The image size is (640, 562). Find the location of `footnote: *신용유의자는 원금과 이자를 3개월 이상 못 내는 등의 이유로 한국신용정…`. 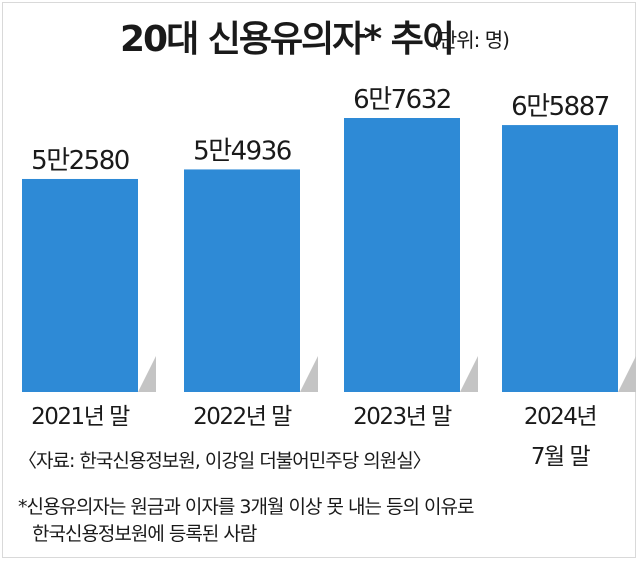

footnote: *신용유의자는 원금과 이자를 3개월 이상 못 내는 등의 이유로 한국신용정… is located at coordinates (298, 521).